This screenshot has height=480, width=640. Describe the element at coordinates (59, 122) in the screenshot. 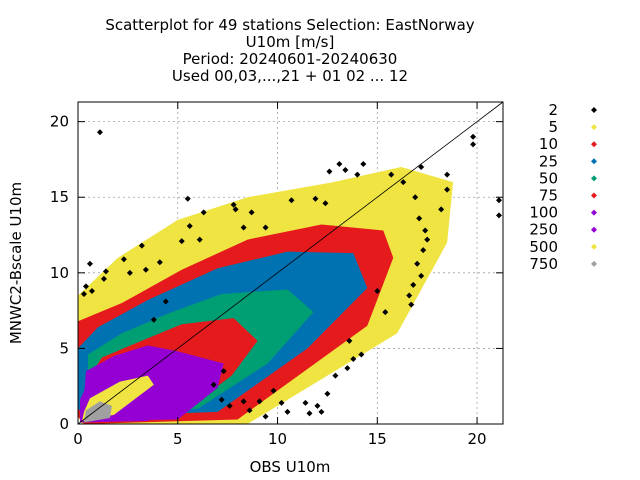

I see `y-tick-label: 20` at that location.